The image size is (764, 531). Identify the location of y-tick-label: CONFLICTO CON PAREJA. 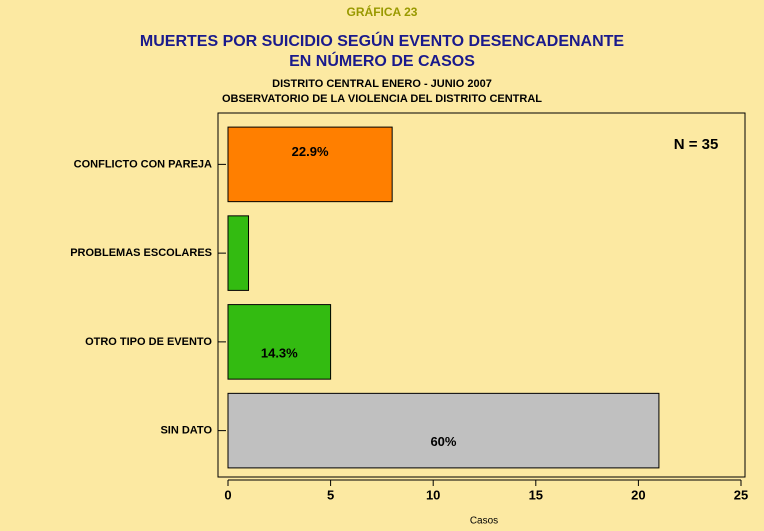
(143, 164).